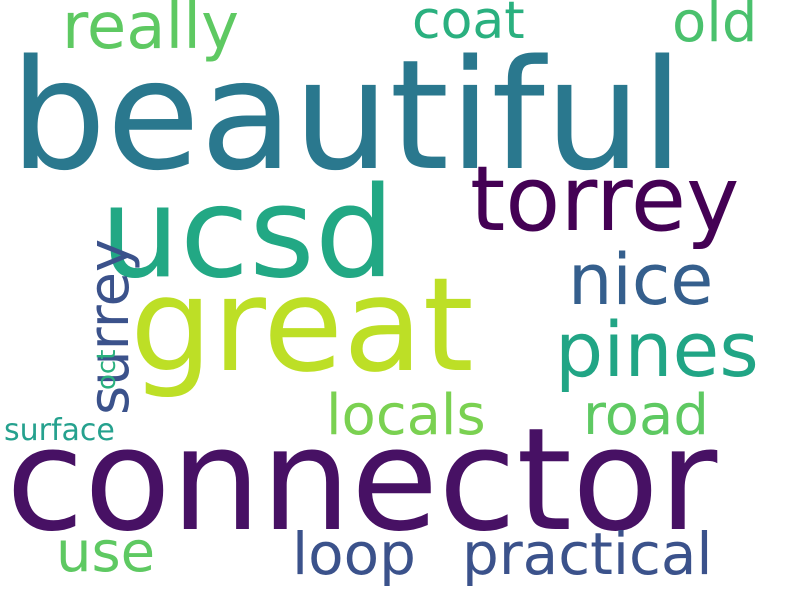 The width and height of the screenshot is (800, 600). I want to click on word-great: great, so click(302, 325).